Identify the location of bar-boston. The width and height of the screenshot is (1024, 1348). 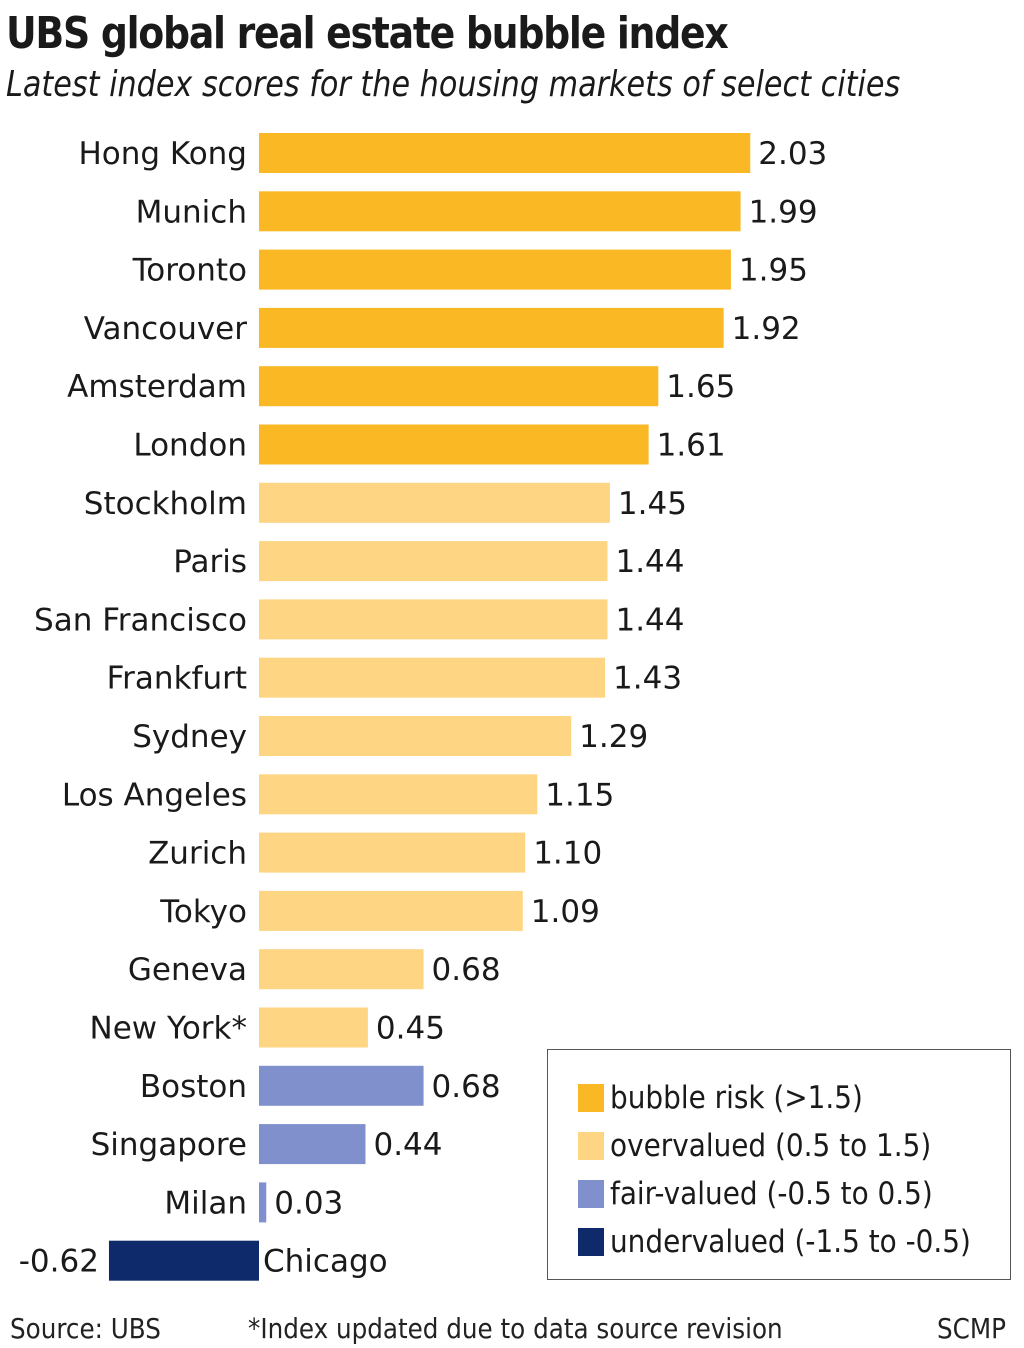
(341, 1085).